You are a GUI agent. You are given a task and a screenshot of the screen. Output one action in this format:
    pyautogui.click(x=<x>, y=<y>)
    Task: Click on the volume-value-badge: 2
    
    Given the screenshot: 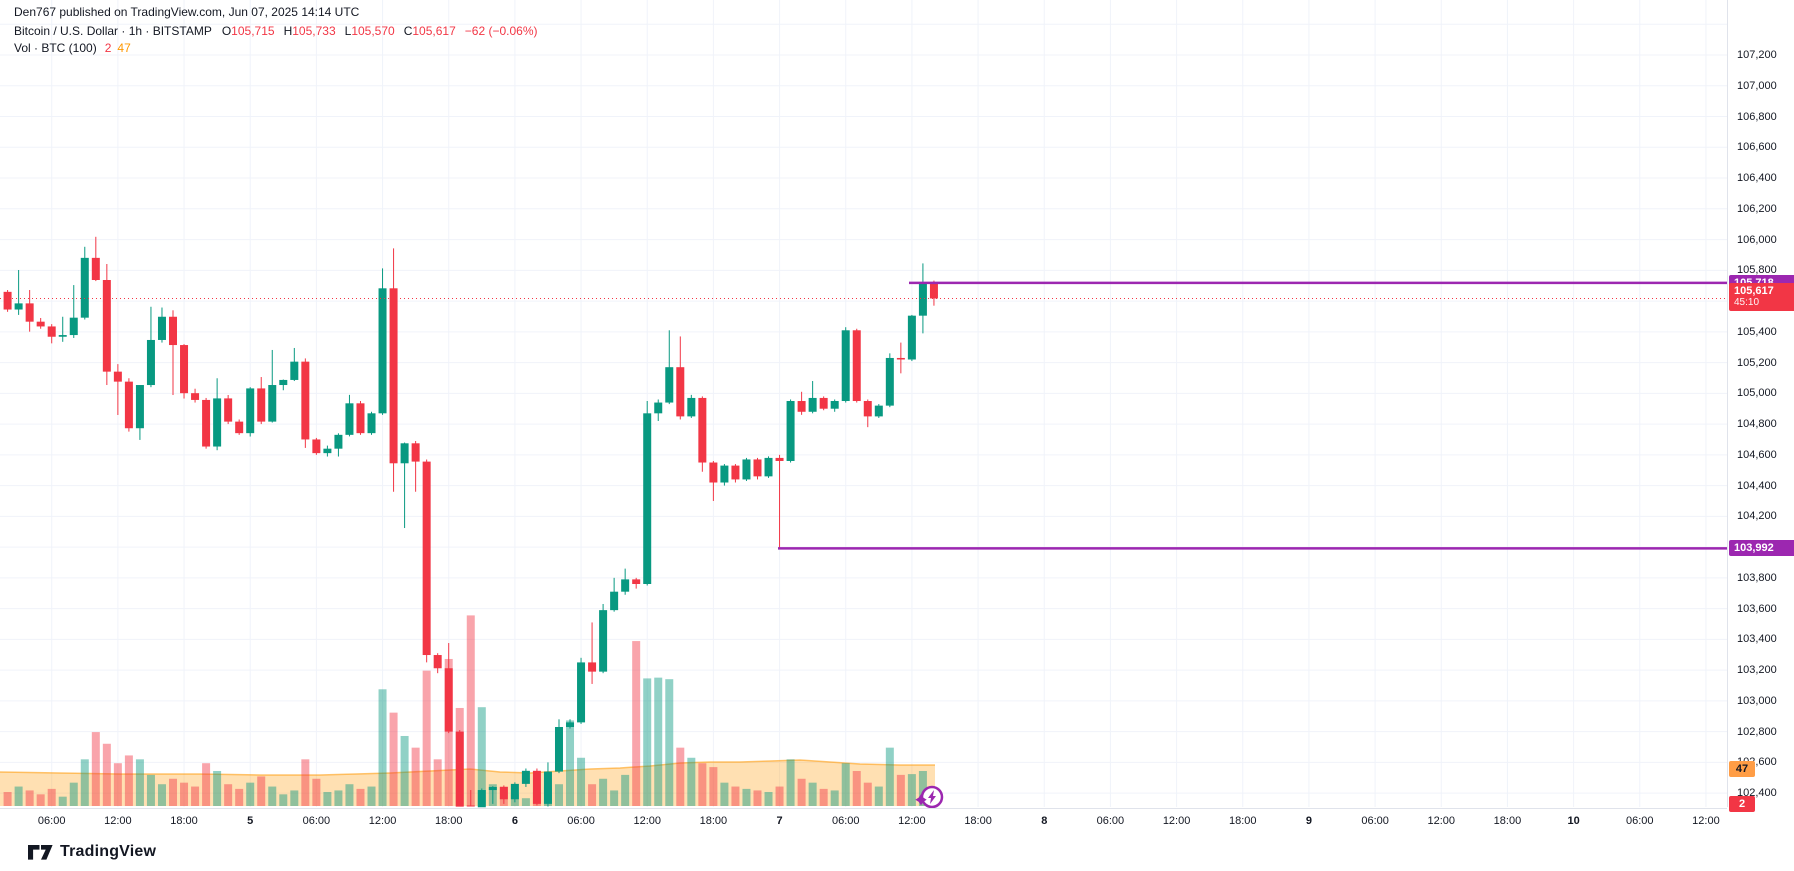 What is the action you would take?
    pyautogui.click(x=1742, y=804)
    